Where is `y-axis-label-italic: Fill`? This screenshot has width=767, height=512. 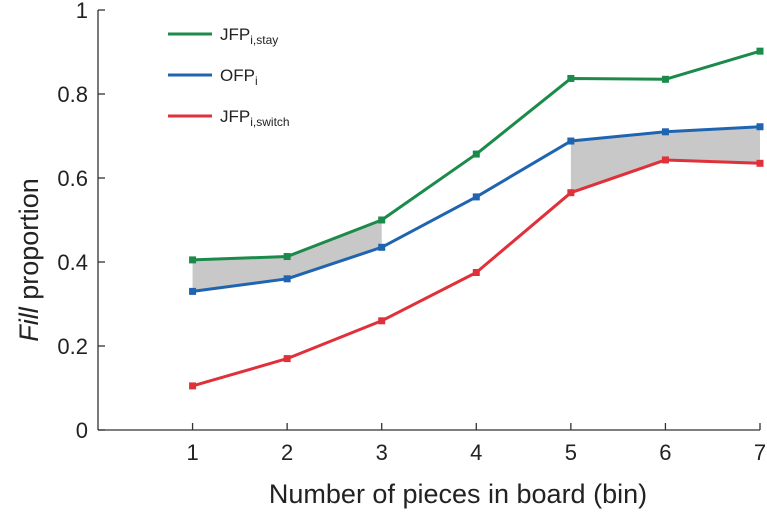
y-axis-label-italic: Fill is located at coordinates (29, 323).